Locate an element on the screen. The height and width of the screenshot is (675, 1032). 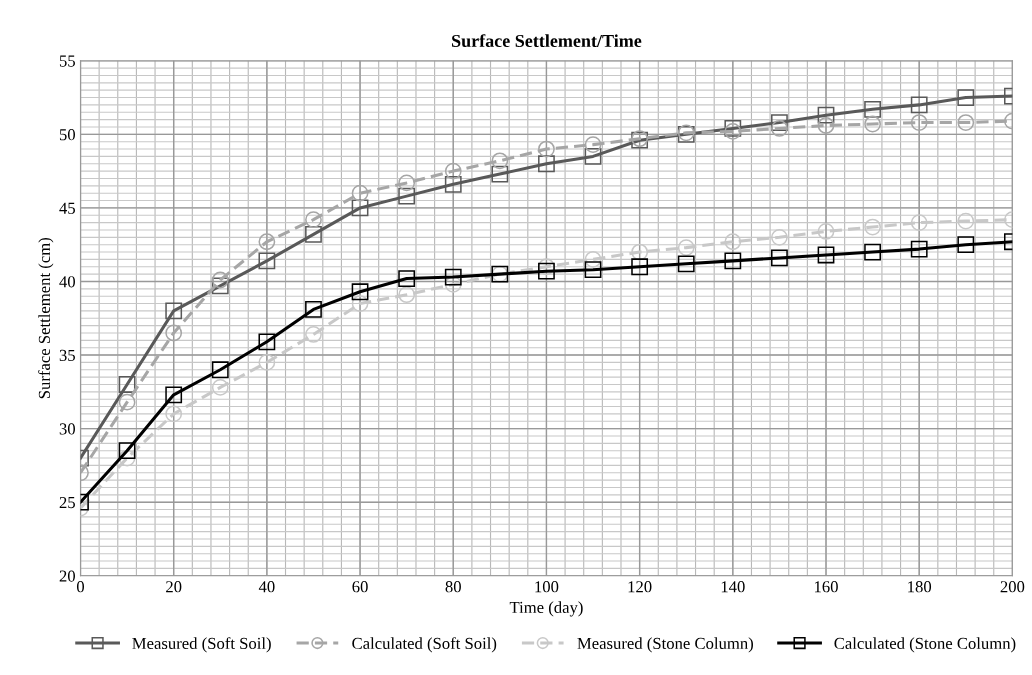
x-tick-label: 20 is located at coordinates (174, 587).